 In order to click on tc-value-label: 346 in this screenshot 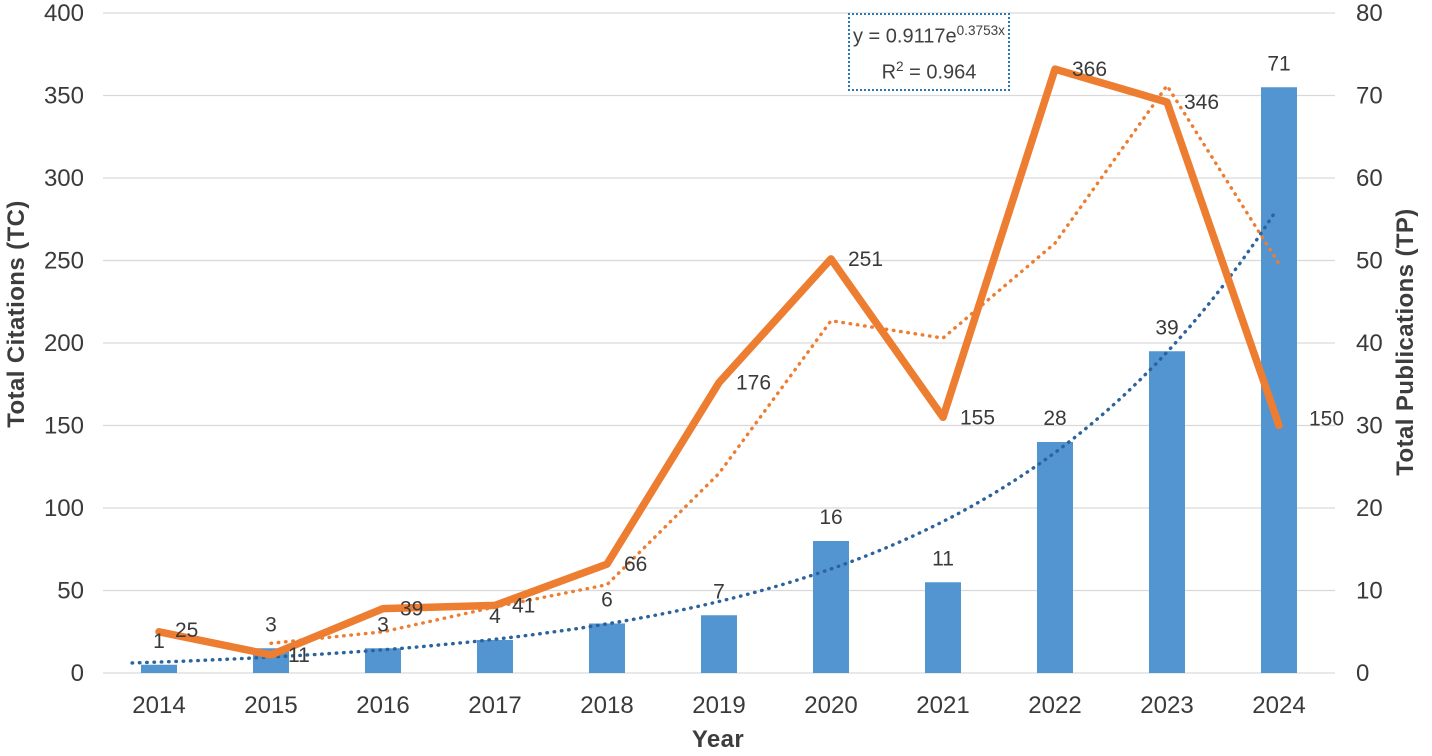, I will do `click(1201, 102)`.